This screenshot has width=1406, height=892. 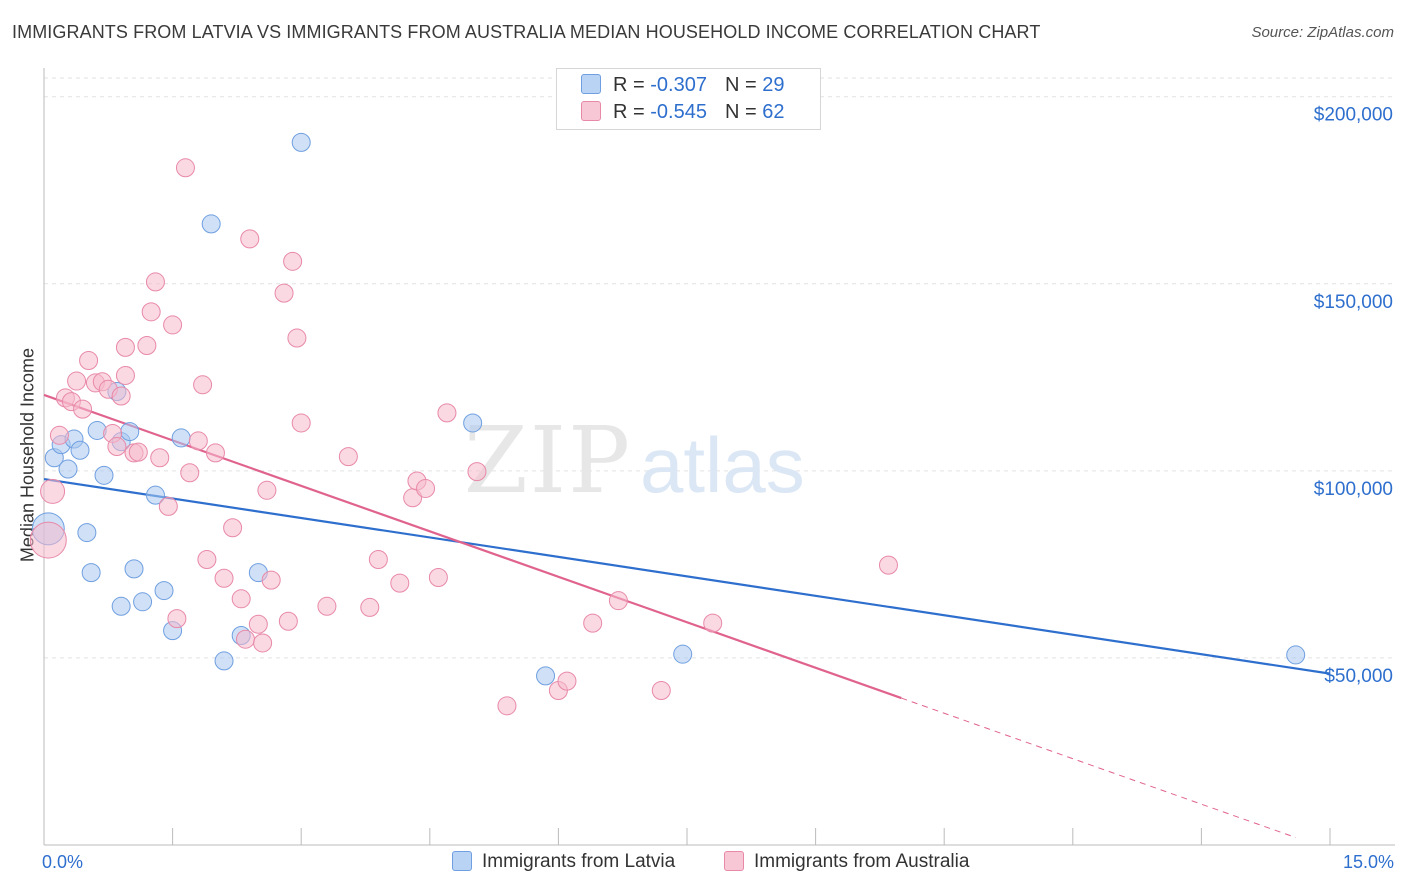 I want to click on stats-swatch-australia, so click(x=591, y=111).